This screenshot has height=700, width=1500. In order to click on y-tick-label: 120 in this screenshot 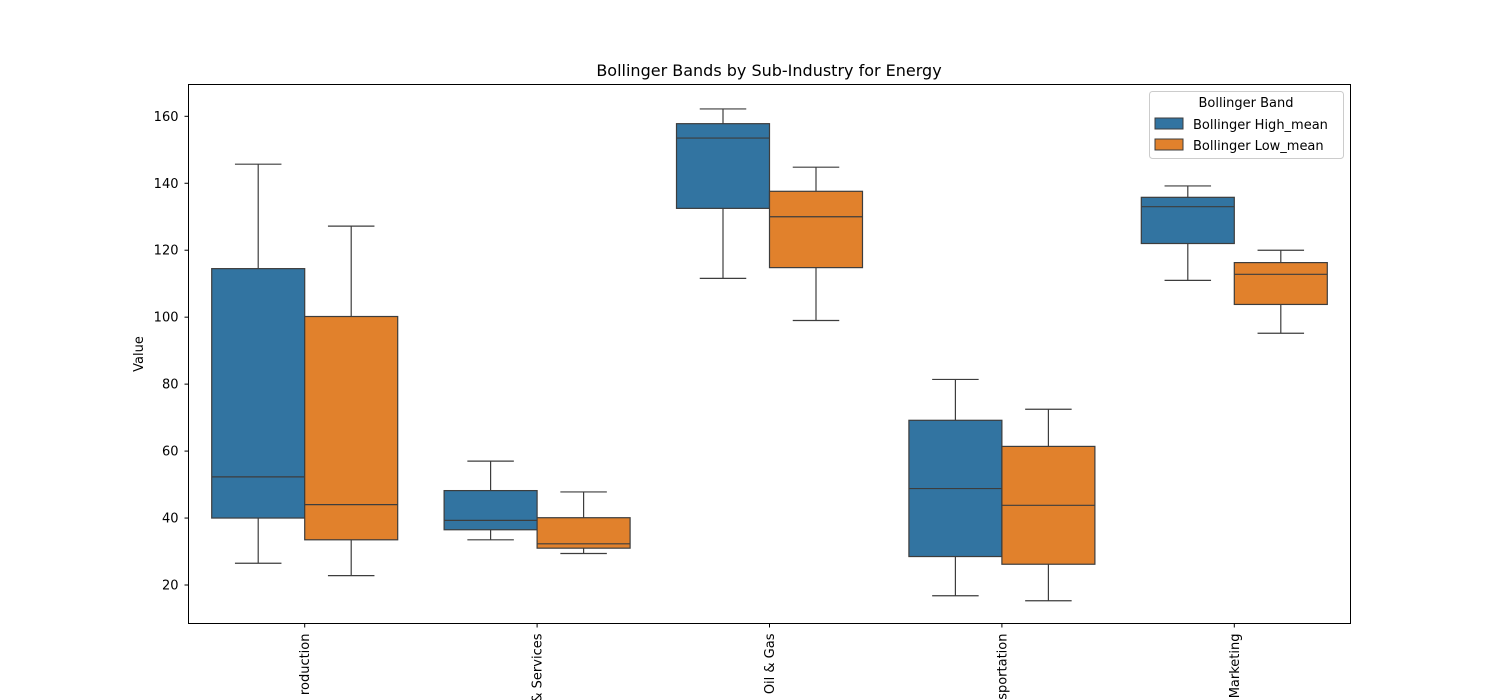, I will do `click(166, 251)`.